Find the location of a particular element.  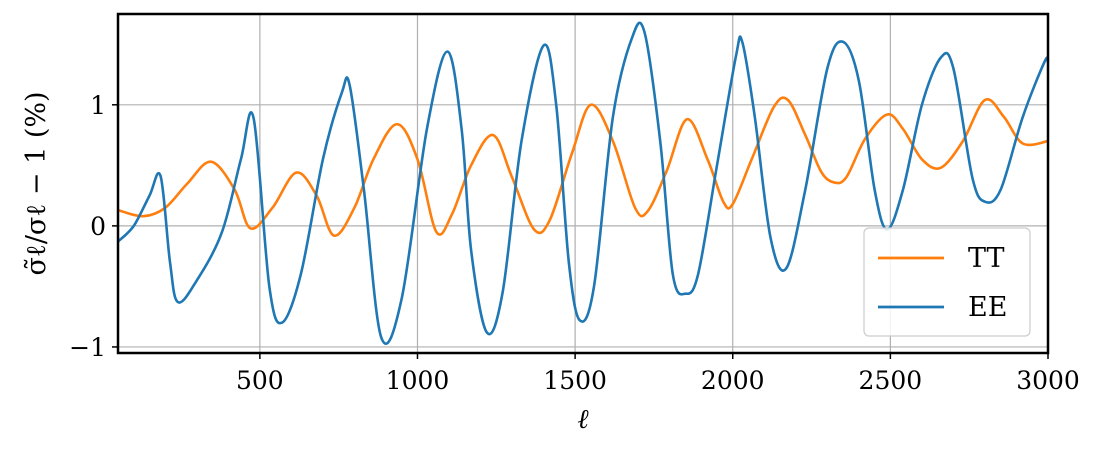

x-tick-label: 2000 is located at coordinates (733, 380).